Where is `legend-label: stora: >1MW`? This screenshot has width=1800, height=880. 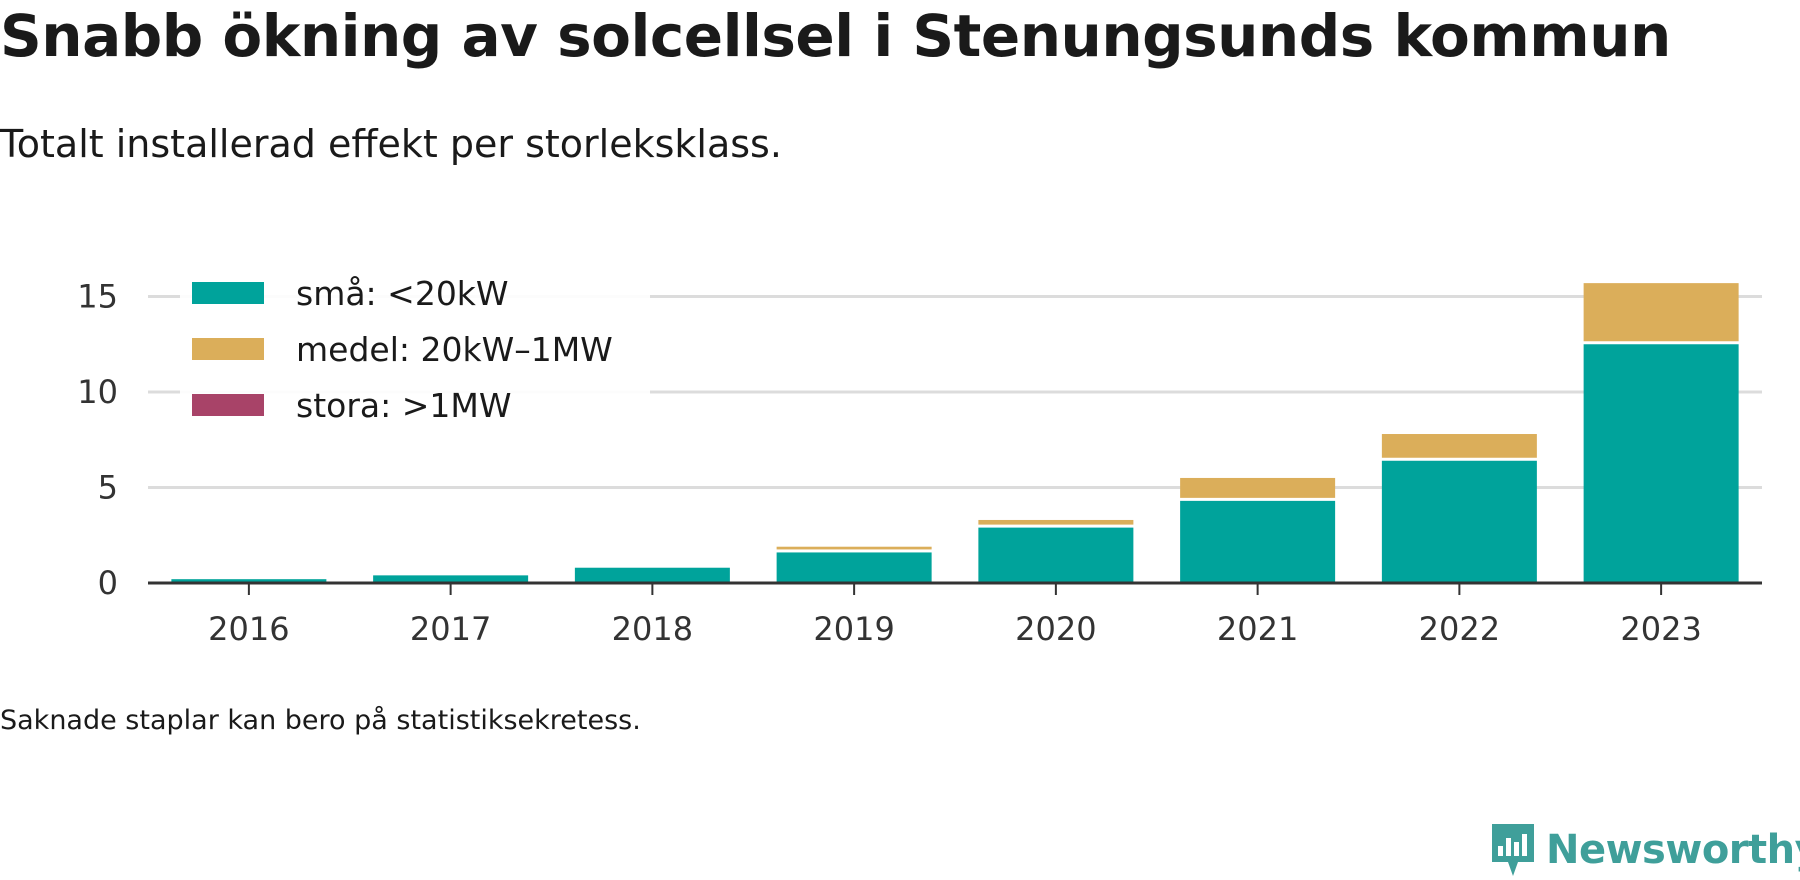 legend-label: stora: >1MW is located at coordinates (403, 405).